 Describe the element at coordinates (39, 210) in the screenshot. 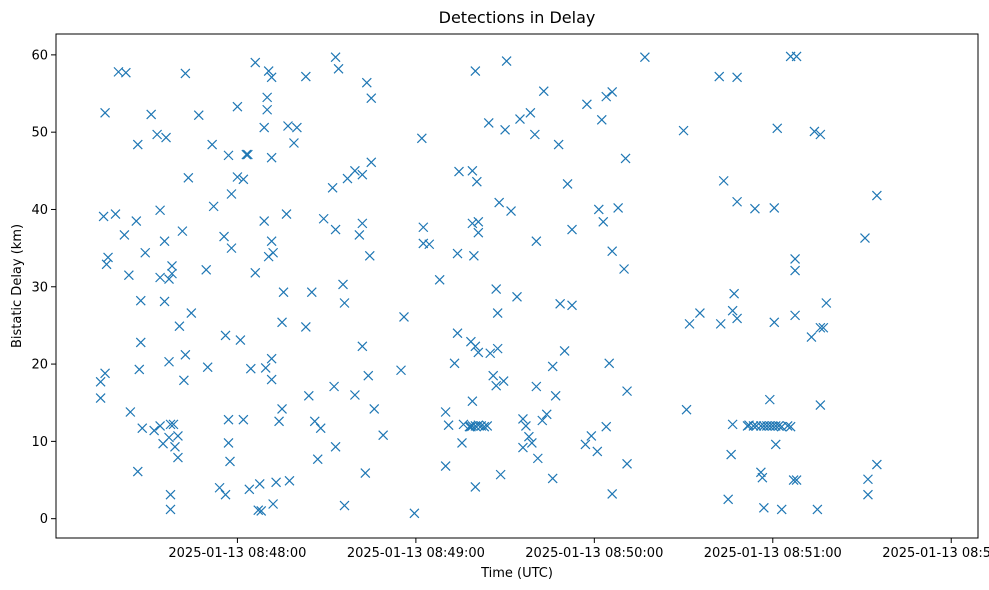

I see `y-tick-label: 40` at that location.